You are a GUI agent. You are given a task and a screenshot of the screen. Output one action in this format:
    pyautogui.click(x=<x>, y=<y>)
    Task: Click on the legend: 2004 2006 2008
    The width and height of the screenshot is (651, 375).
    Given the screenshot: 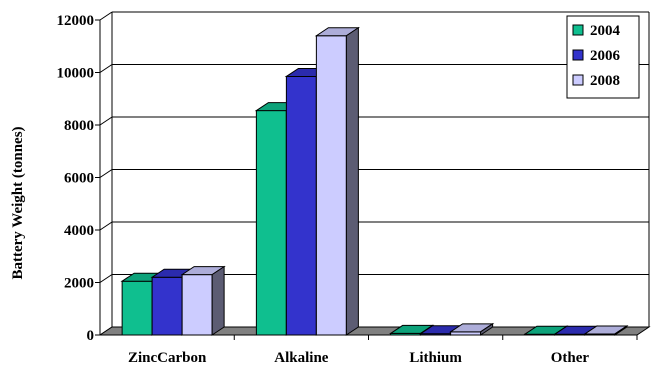 What is the action you would take?
    pyautogui.click(x=603, y=57)
    